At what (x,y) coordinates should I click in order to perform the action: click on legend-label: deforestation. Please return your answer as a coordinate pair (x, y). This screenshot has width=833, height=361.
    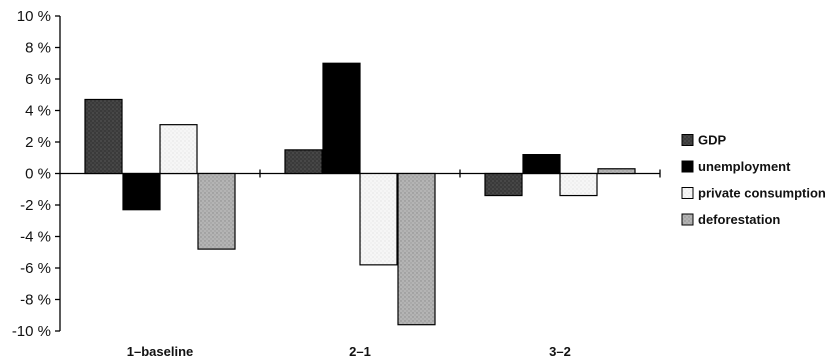
    Looking at the image, I should click on (739, 219).